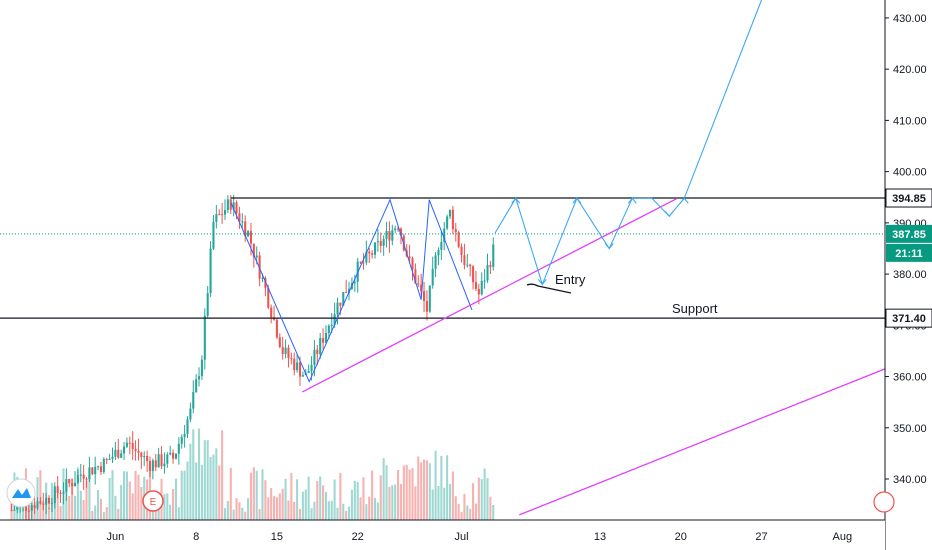  Describe the element at coordinates (909, 252) in the screenshot. I see `countdown-tag-box` at that location.